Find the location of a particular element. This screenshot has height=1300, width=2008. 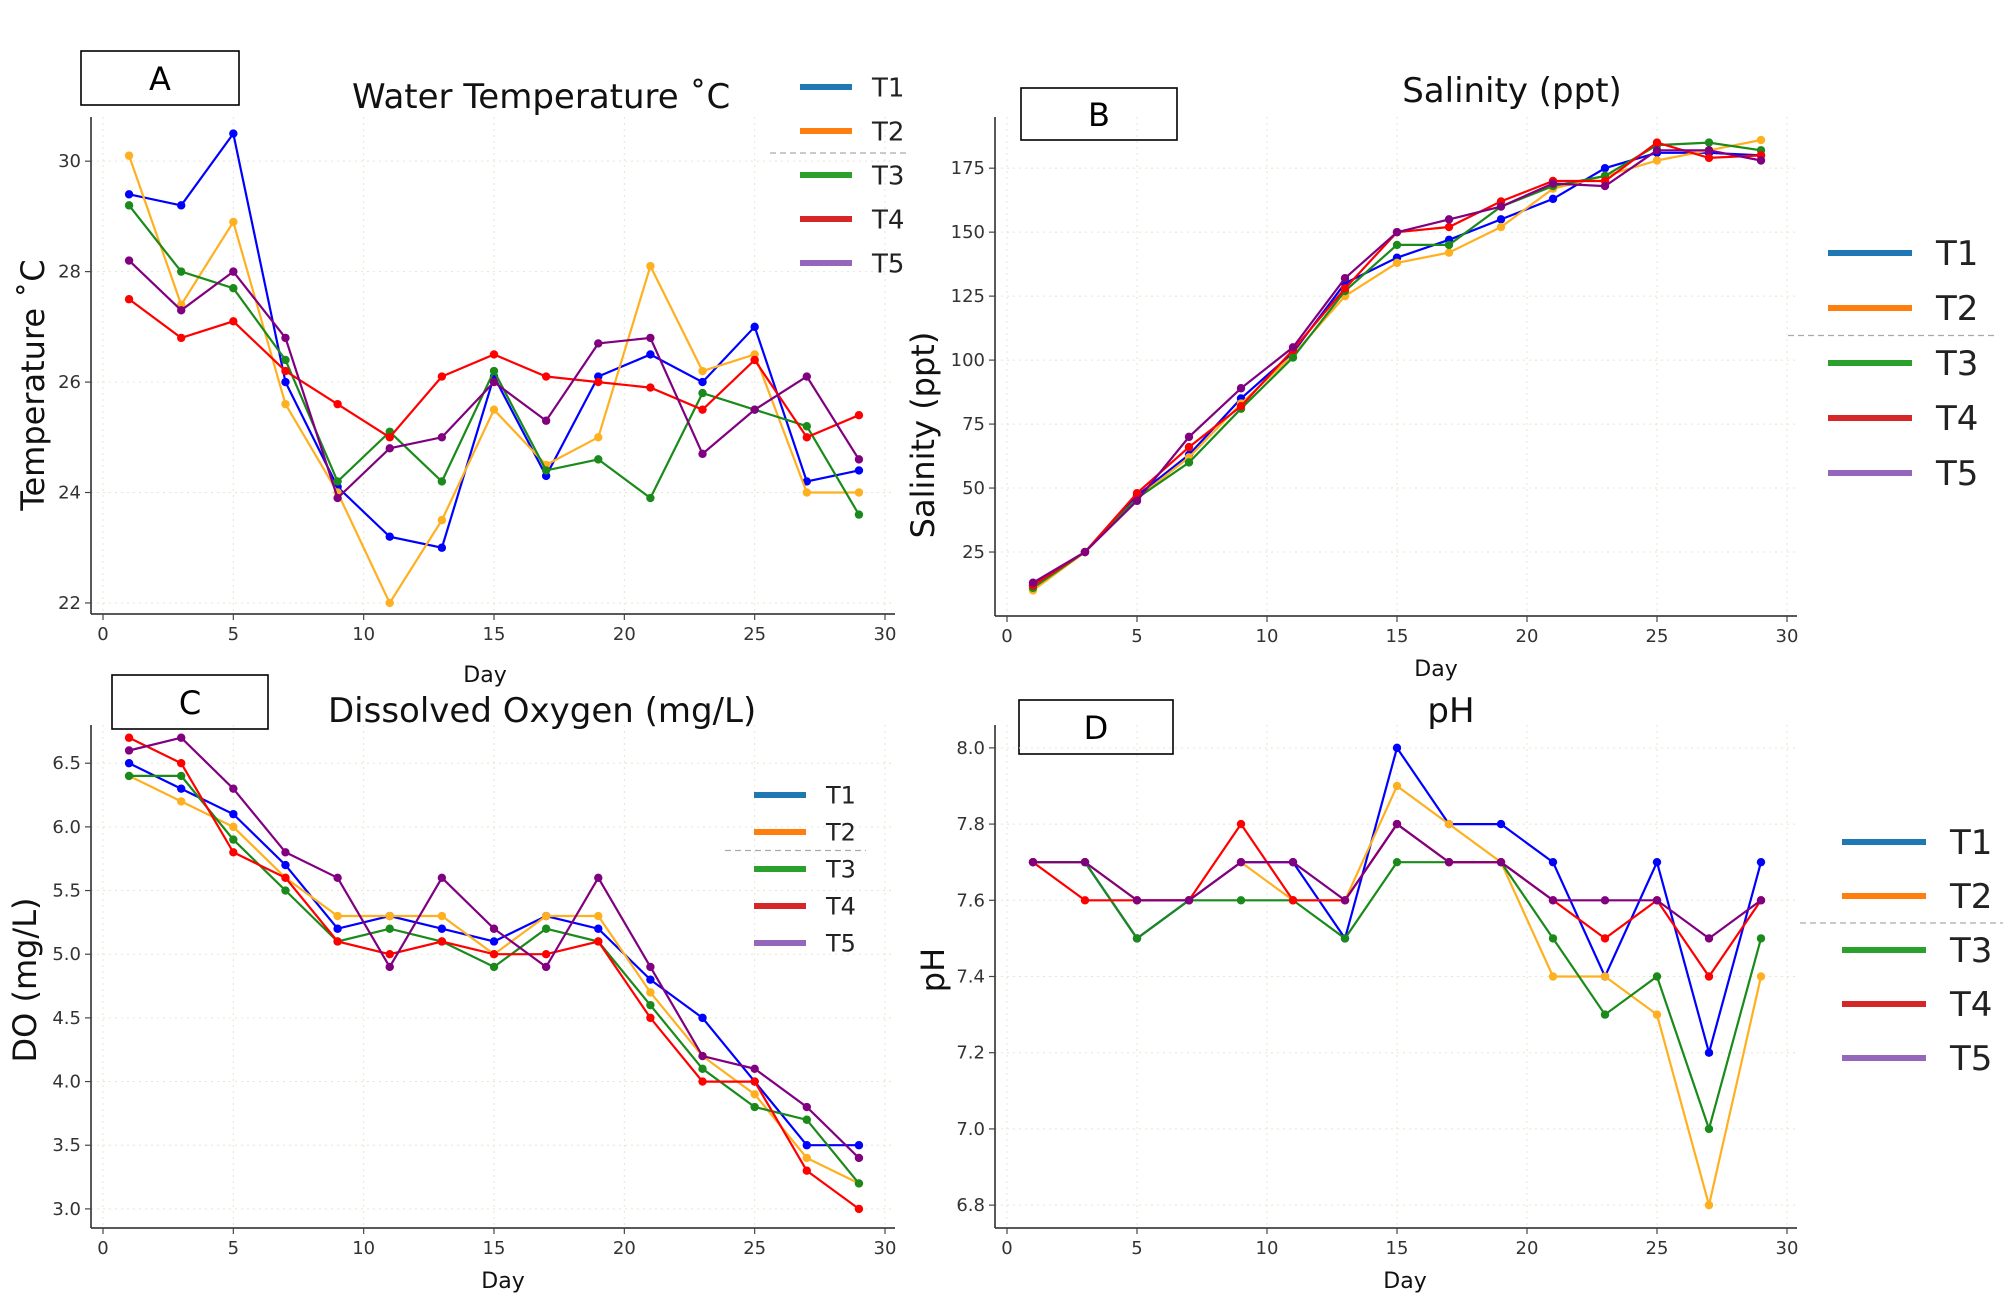

panel-b-xtick-label-0: 0 is located at coordinates (1006, 636).